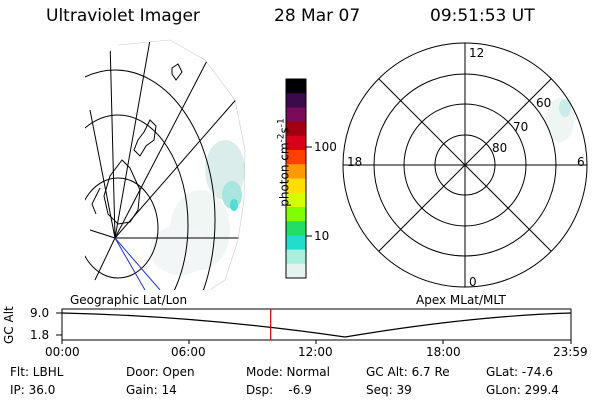  Describe the element at coordinates (443, 352) in the screenshot. I see `timeline-xtick-1800: 18:00` at that location.